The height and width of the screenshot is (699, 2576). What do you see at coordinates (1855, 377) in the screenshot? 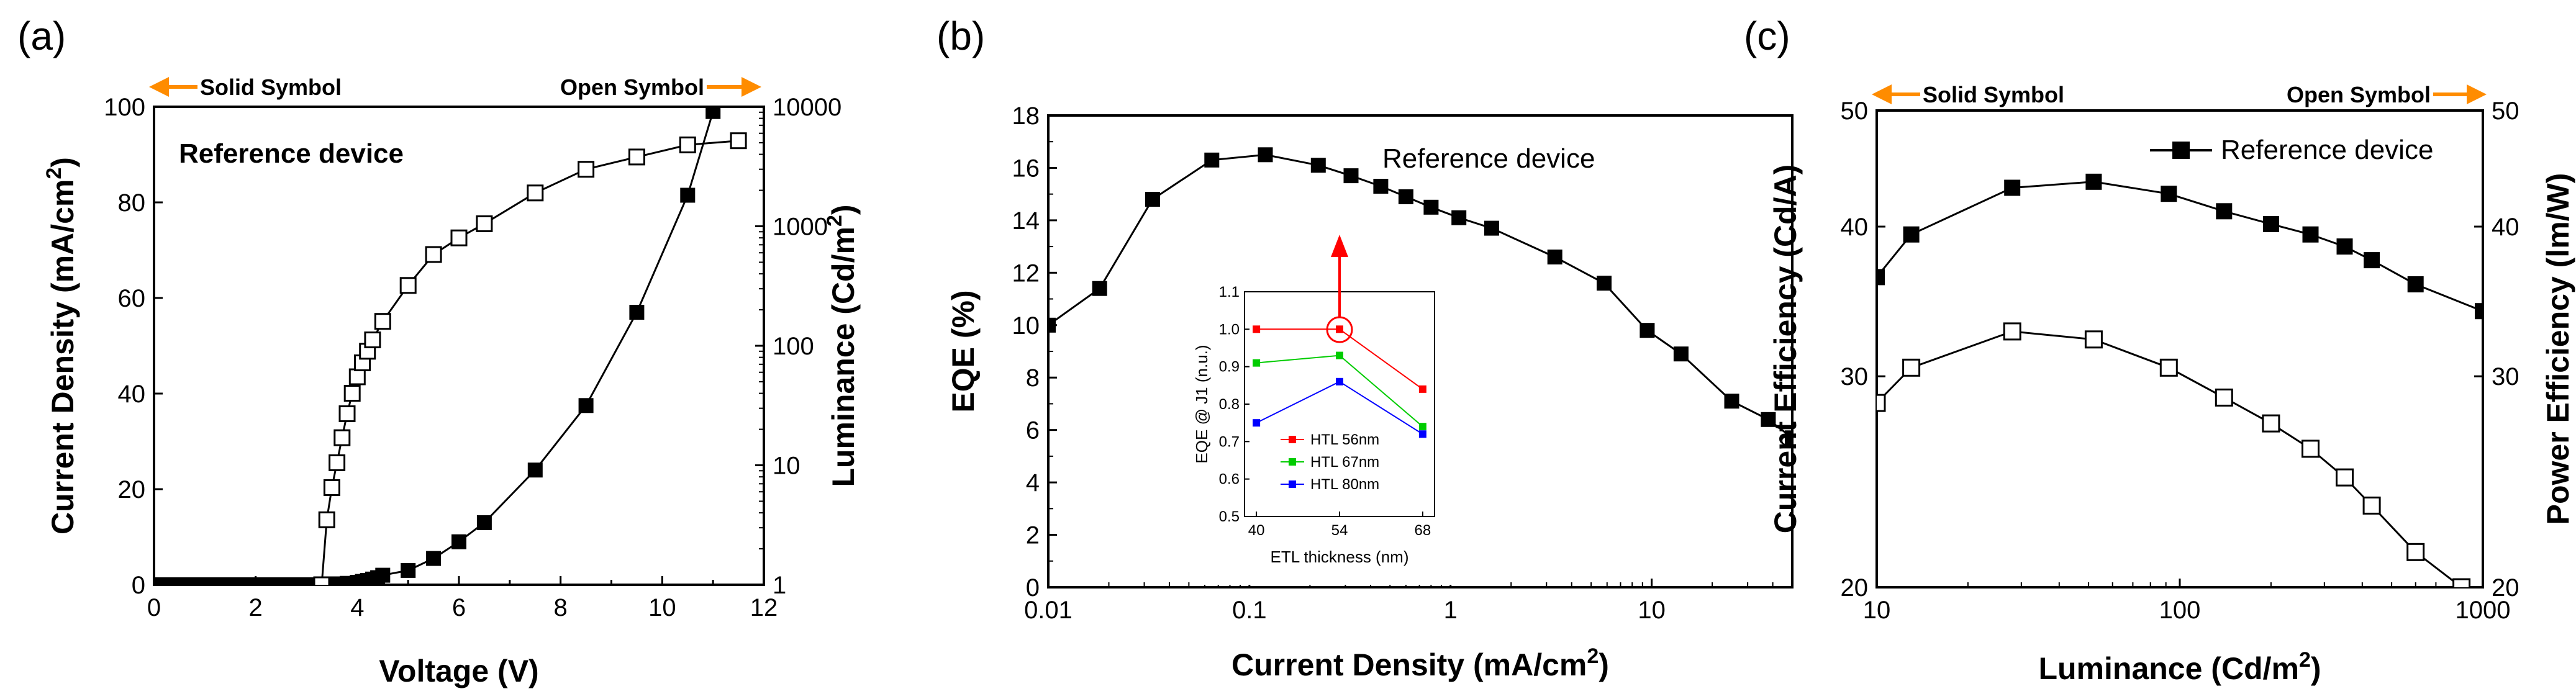
I see `y-tick-label: 30` at bounding box center [1855, 377].